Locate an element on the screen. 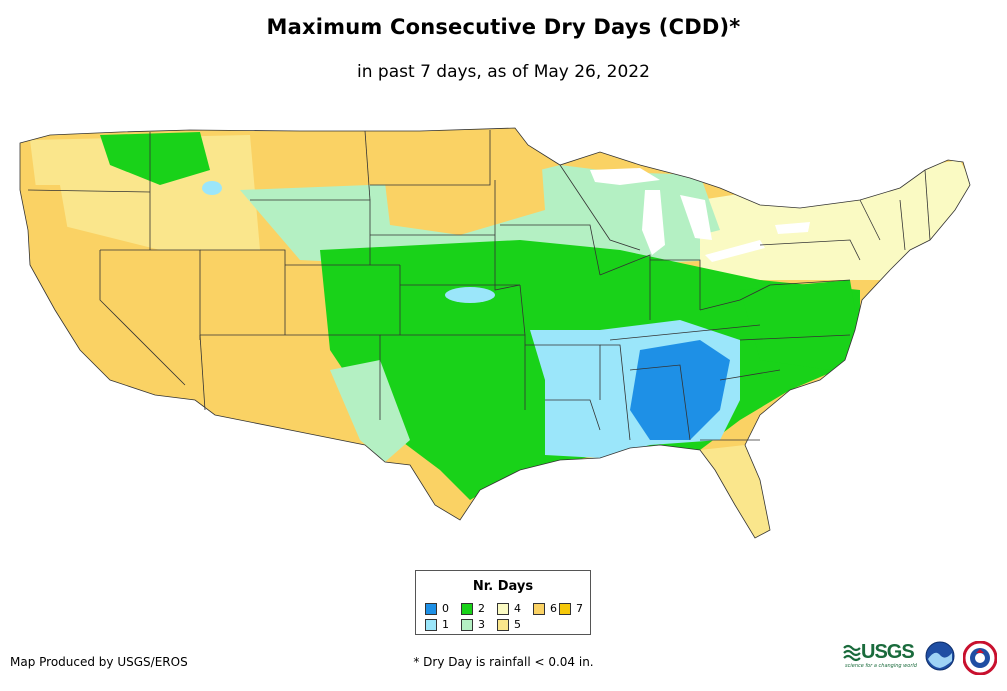  nws-logo-icon is located at coordinates (980, 658).